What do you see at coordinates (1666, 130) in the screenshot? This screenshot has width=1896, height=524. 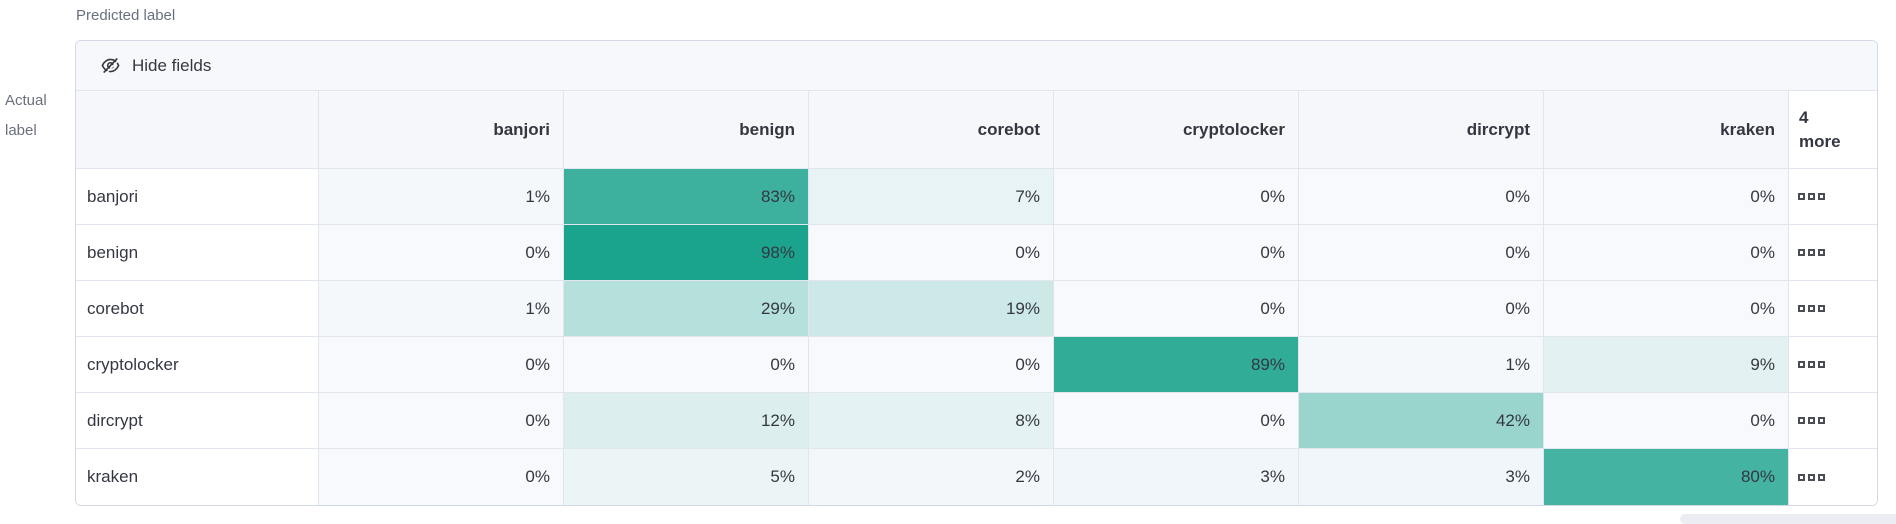 I see `column-header-kraken: kraken` at bounding box center [1666, 130].